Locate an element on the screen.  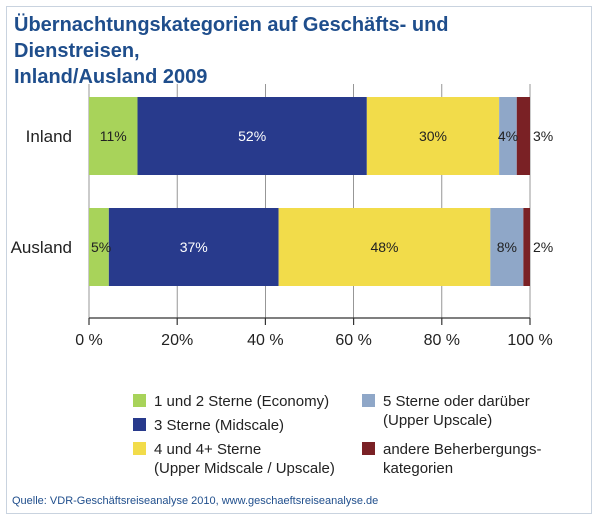
legend-label-upper-midscale-2: (Upper Midscale / Upscale) is located at coordinates (244, 468).